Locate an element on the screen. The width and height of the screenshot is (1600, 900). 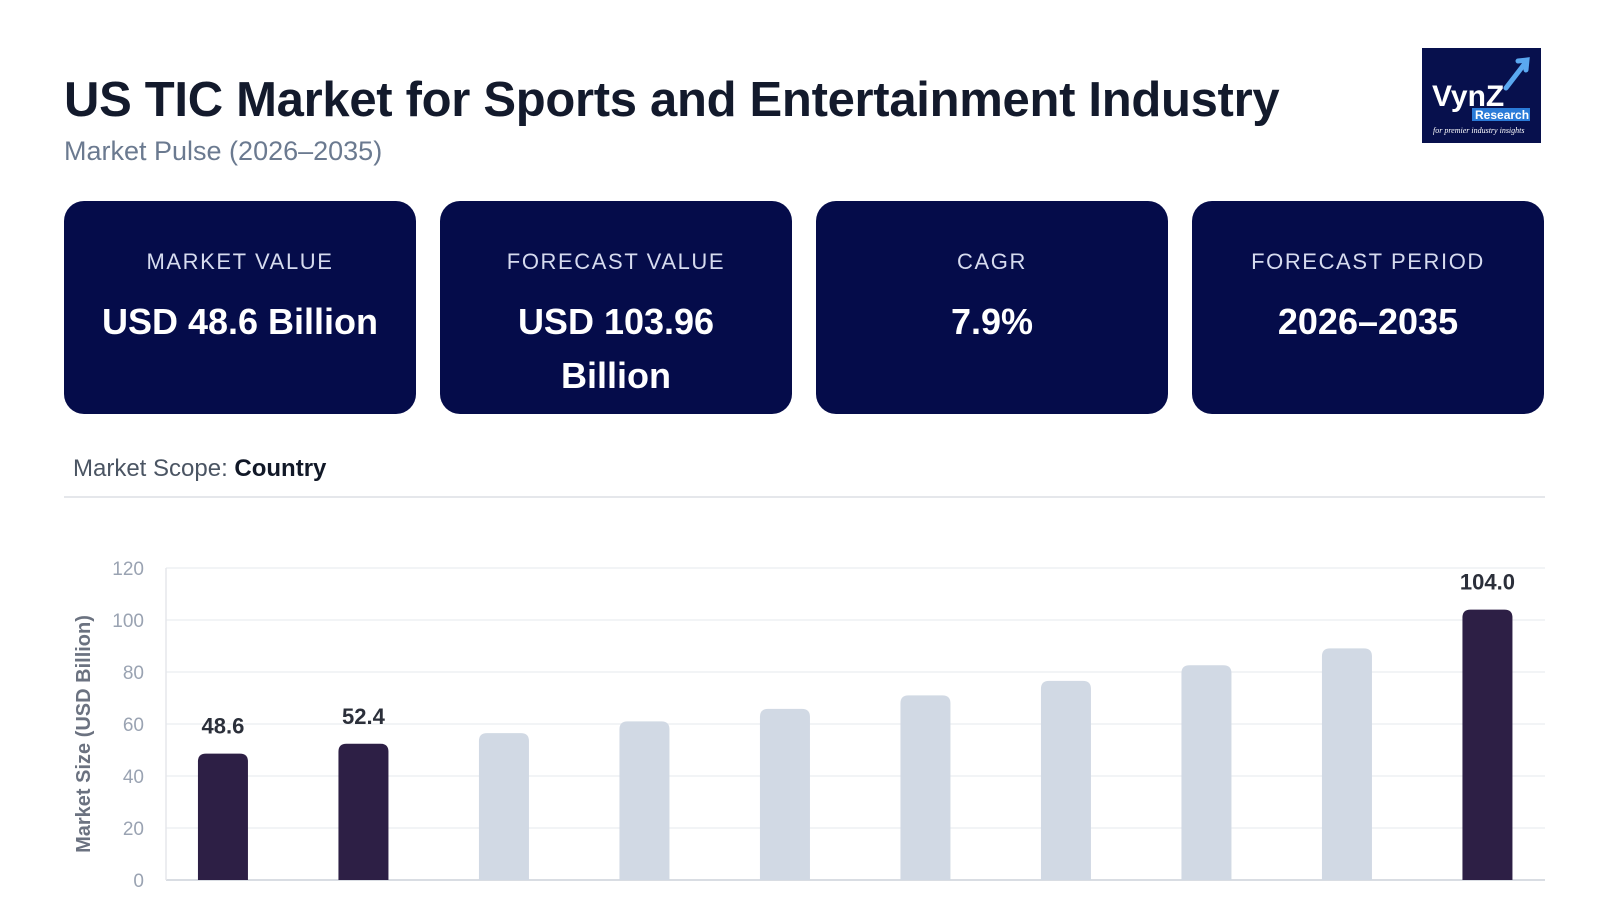
data-label: 48.6 is located at coordinates (223, 726).